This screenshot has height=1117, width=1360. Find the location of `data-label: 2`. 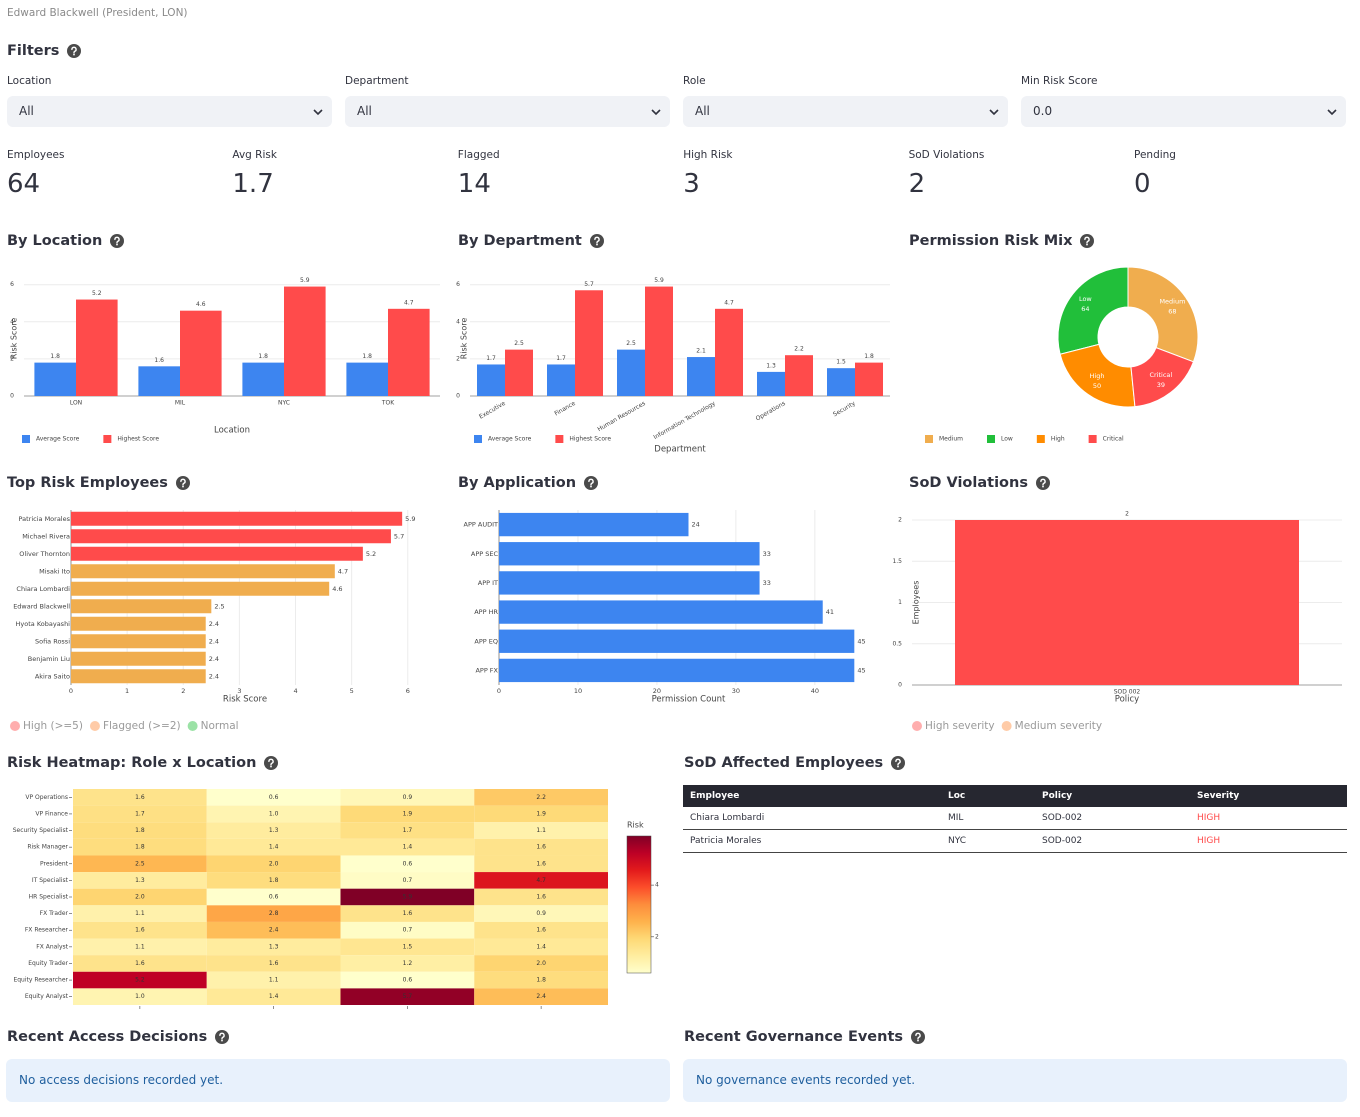

data-label: 2 is located at coordinates (1127, 514).